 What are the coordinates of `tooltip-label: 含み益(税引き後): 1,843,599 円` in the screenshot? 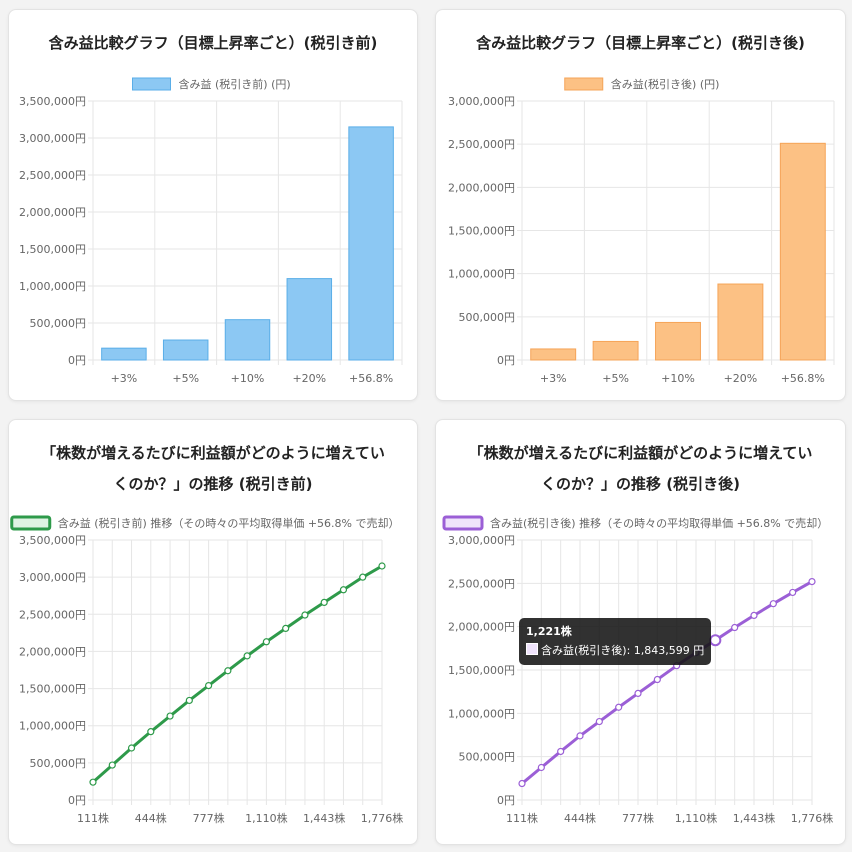 It's located at (623, 650).